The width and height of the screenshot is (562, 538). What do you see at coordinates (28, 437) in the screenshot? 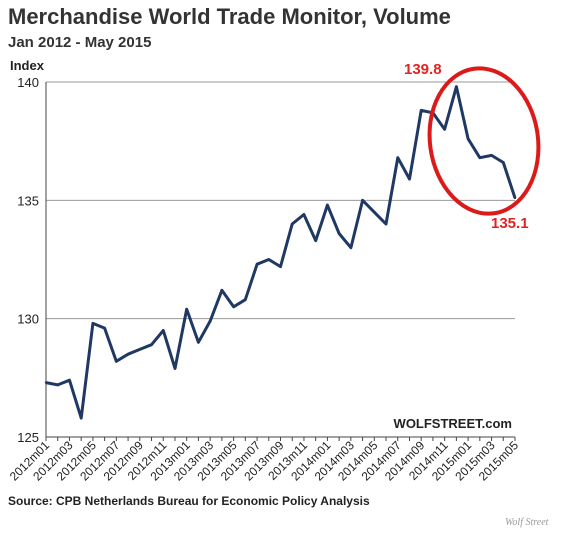
I see `y-tick-label: 125` at bounding box center [28, 437].